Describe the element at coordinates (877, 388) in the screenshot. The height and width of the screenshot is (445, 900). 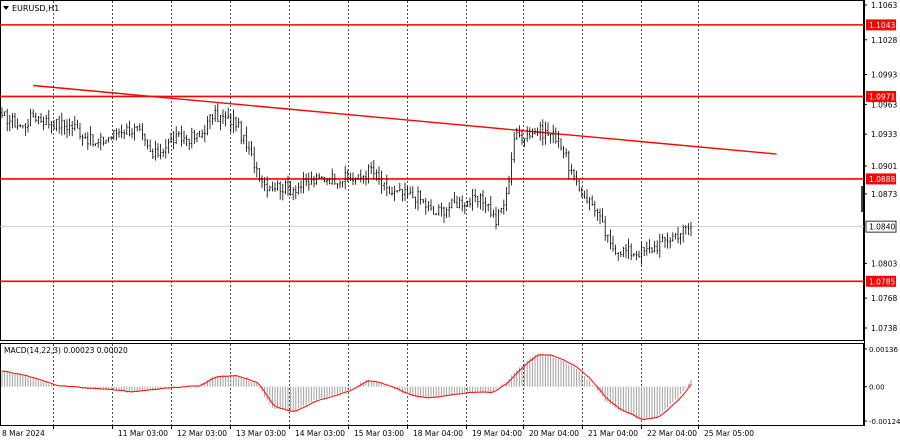
I see `macd-tick-label: 0.00` at that location.